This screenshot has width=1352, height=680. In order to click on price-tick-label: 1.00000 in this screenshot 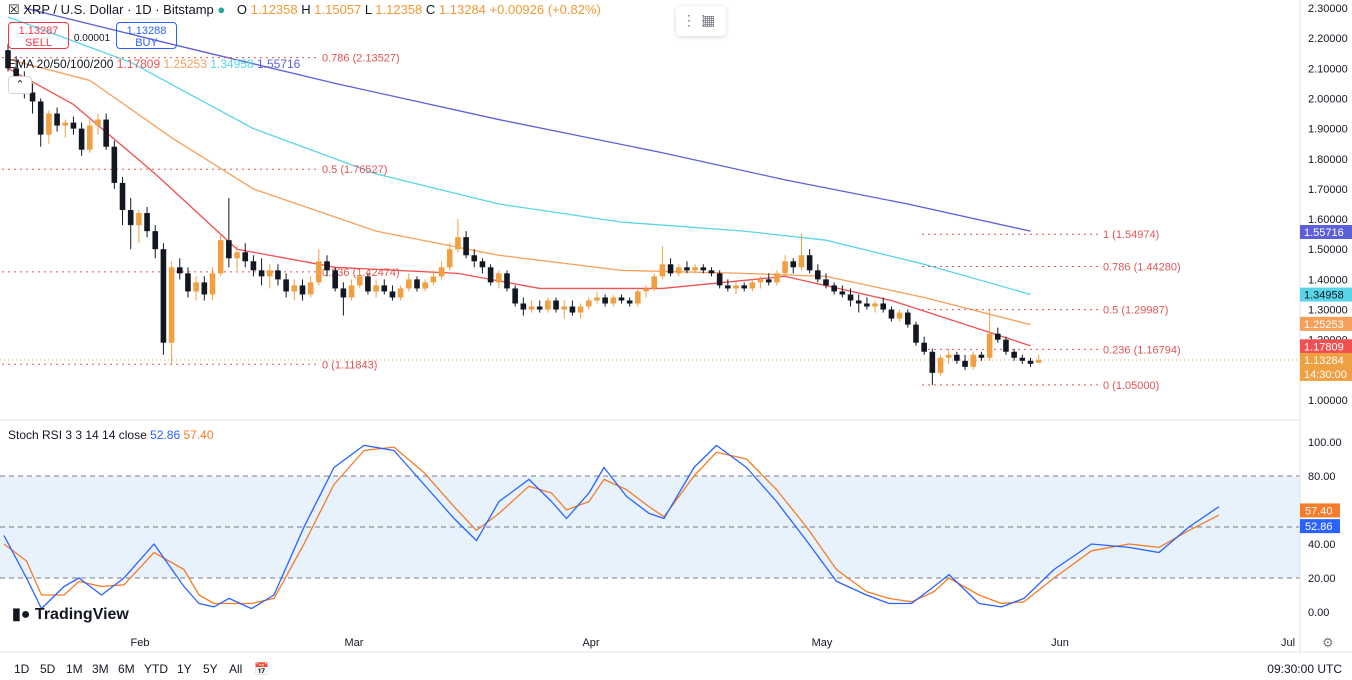, I will do `click(1328, 401)`.